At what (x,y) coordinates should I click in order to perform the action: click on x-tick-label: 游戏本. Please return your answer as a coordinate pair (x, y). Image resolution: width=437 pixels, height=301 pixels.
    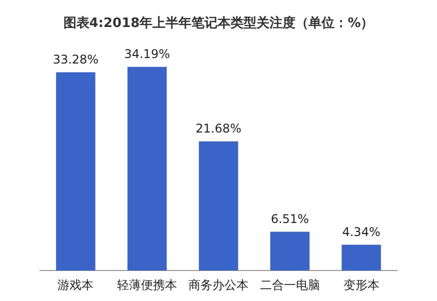
    Looking at the image, I should click on (76, 285).